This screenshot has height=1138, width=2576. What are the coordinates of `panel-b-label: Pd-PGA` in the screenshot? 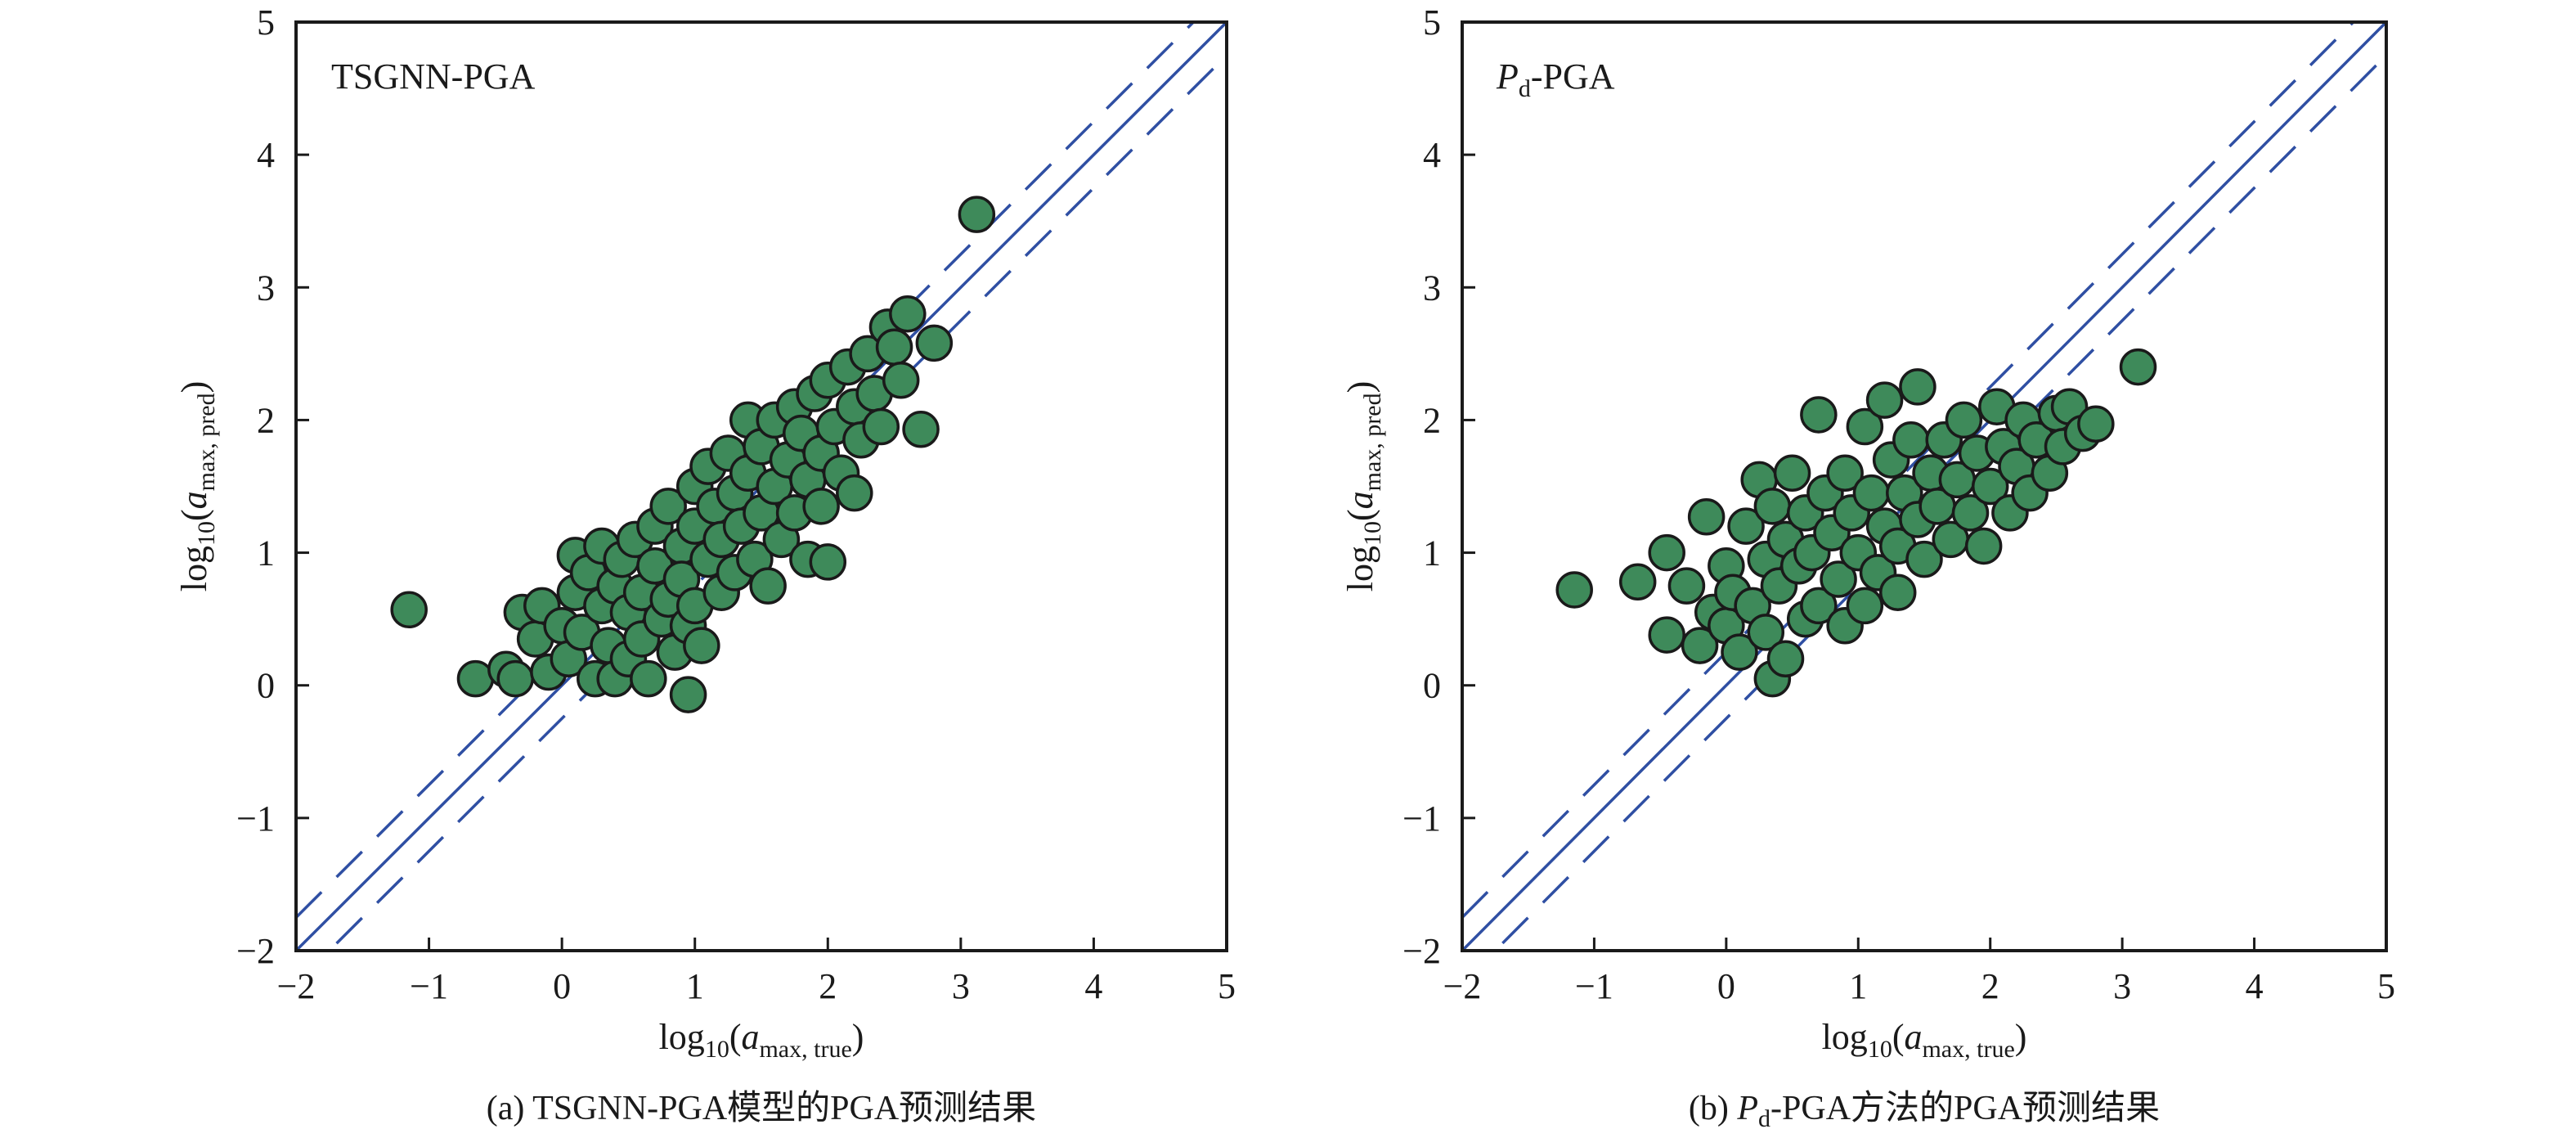 It's located at (1555, 79).